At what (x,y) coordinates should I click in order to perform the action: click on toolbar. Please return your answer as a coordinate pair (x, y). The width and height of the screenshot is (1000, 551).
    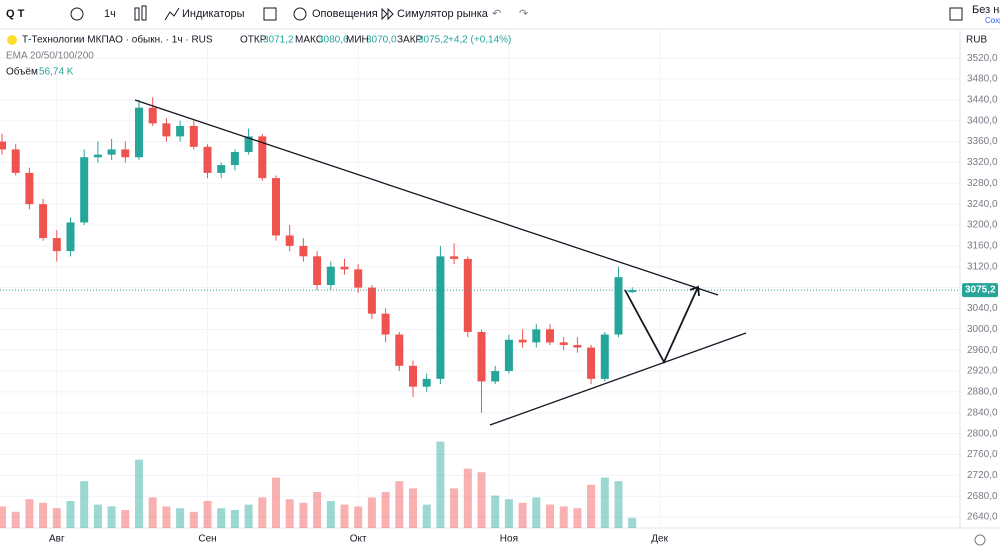
    Looking at the image, I should click on (500, 14).